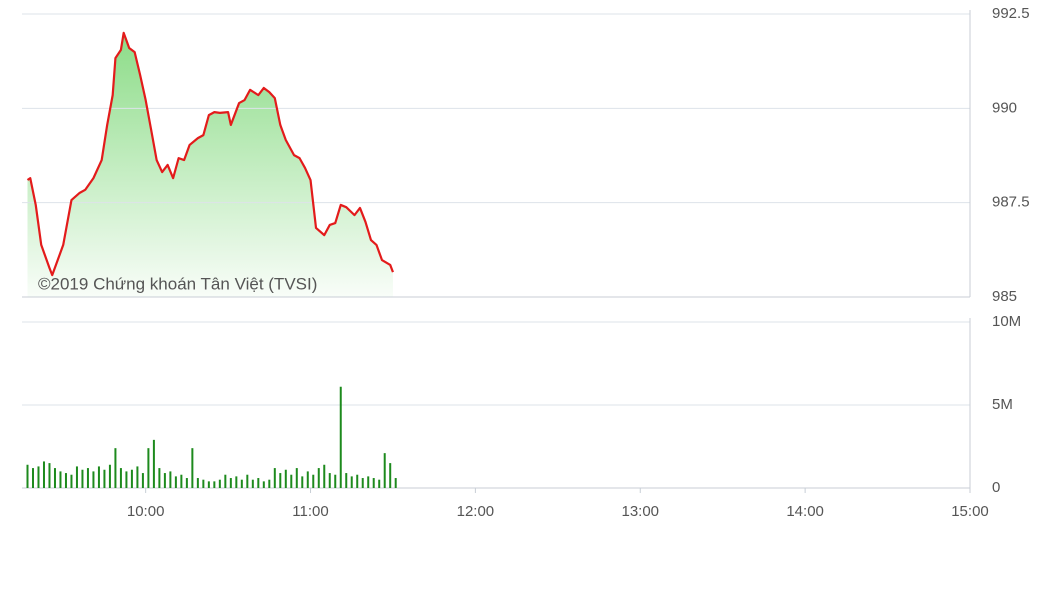 This screenshot has width=1063, height=597. I want to click on y-tick-label: 992.5, so click(1011, 13).